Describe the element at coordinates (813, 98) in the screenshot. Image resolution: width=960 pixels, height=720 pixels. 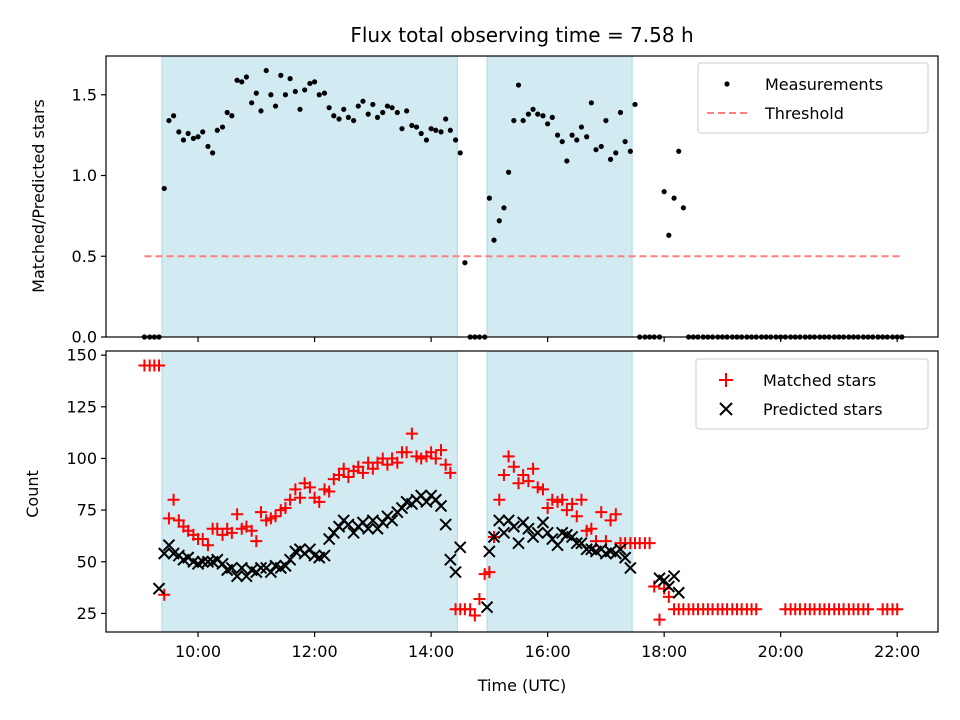
I see `top-legend: Measurements Threshold` at that location.